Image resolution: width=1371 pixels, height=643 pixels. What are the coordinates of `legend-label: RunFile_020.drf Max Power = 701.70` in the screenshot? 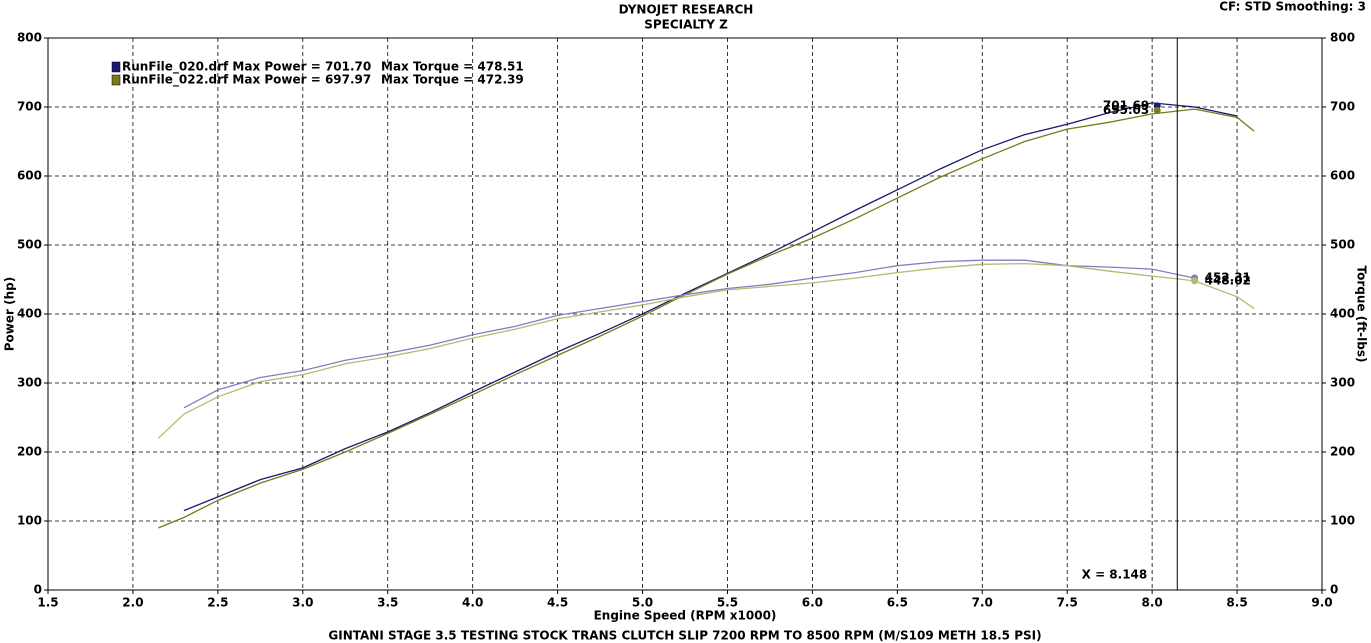 It's located at (246, 67).